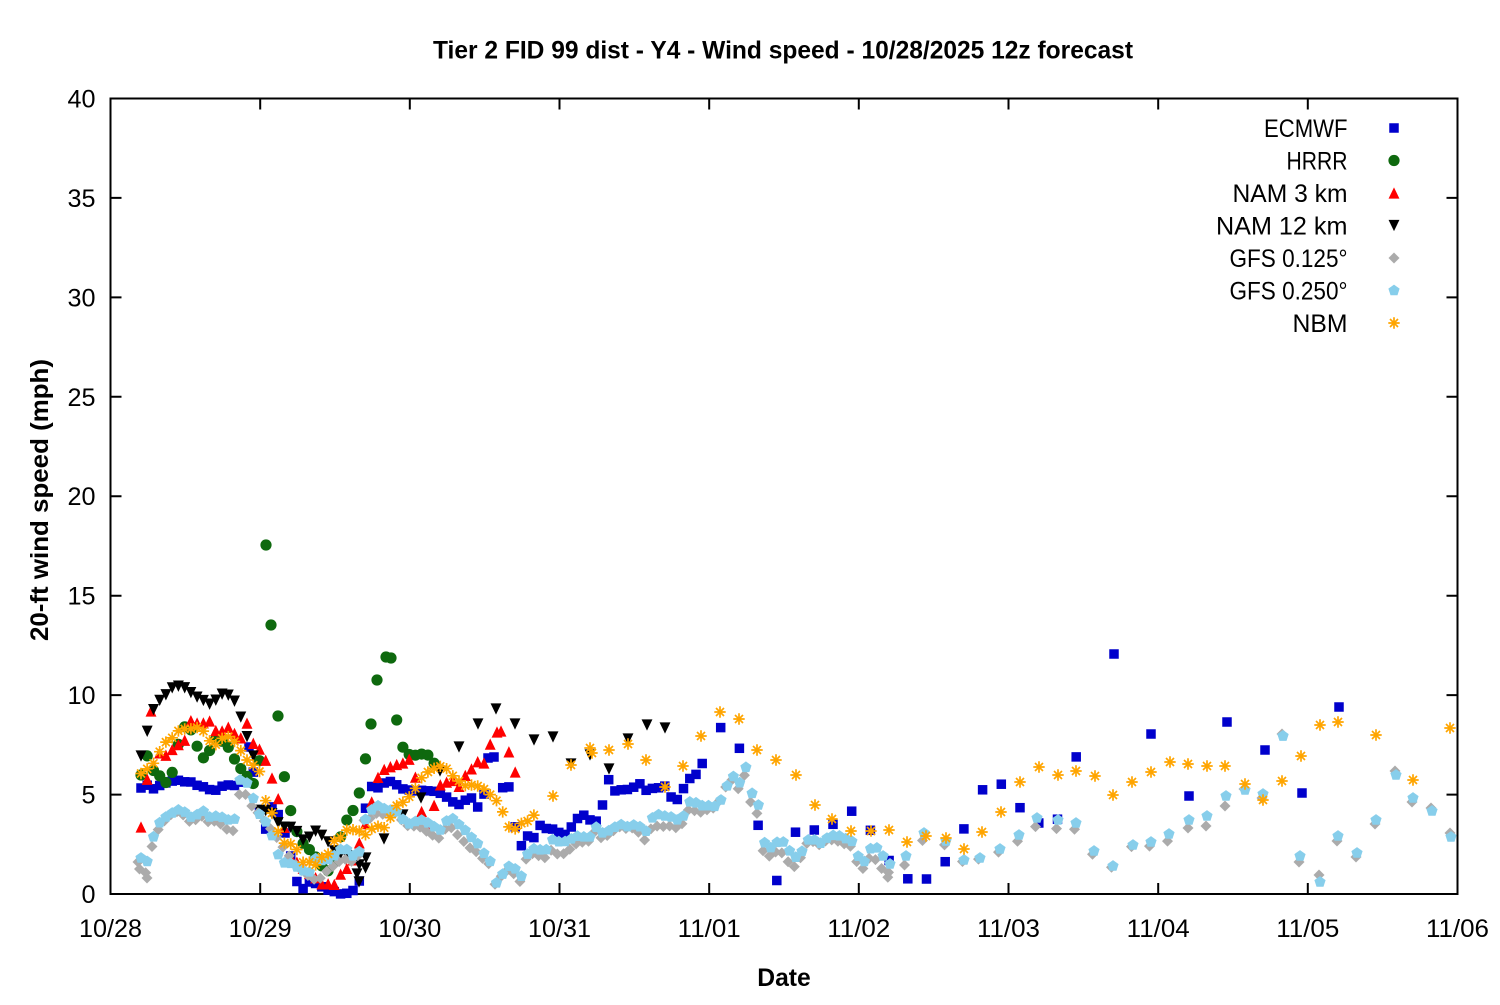 Image resolution: width=1500 pixels, height=1005 pixels. Describe the element at coordinates (82, 696) in the screenshot. I see `svg-text: 10` at that location.